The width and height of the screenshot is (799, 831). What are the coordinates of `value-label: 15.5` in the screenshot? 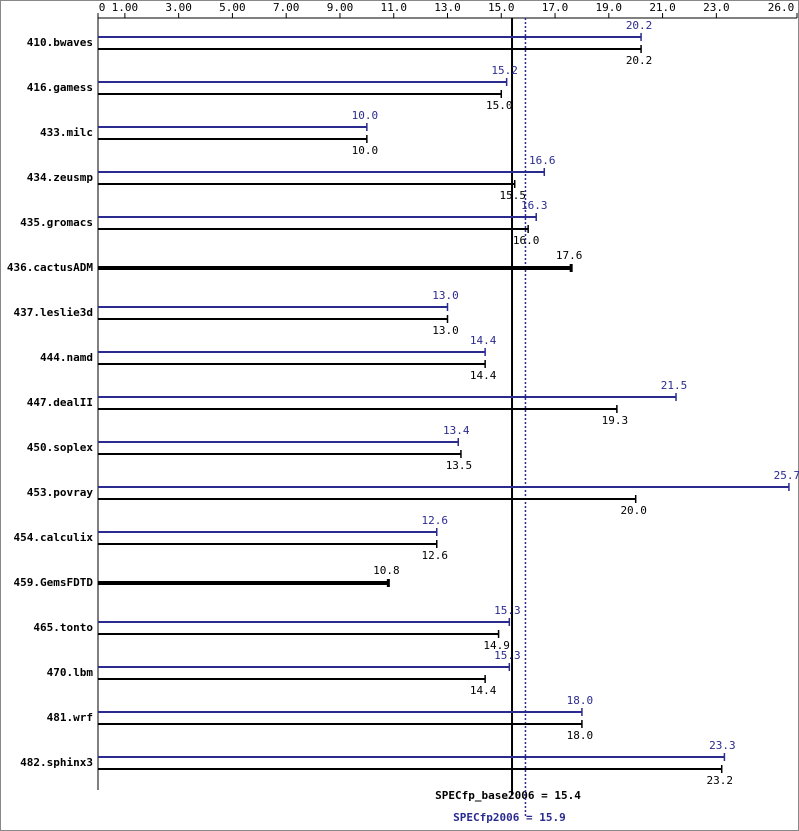 It's located at (512, 195).